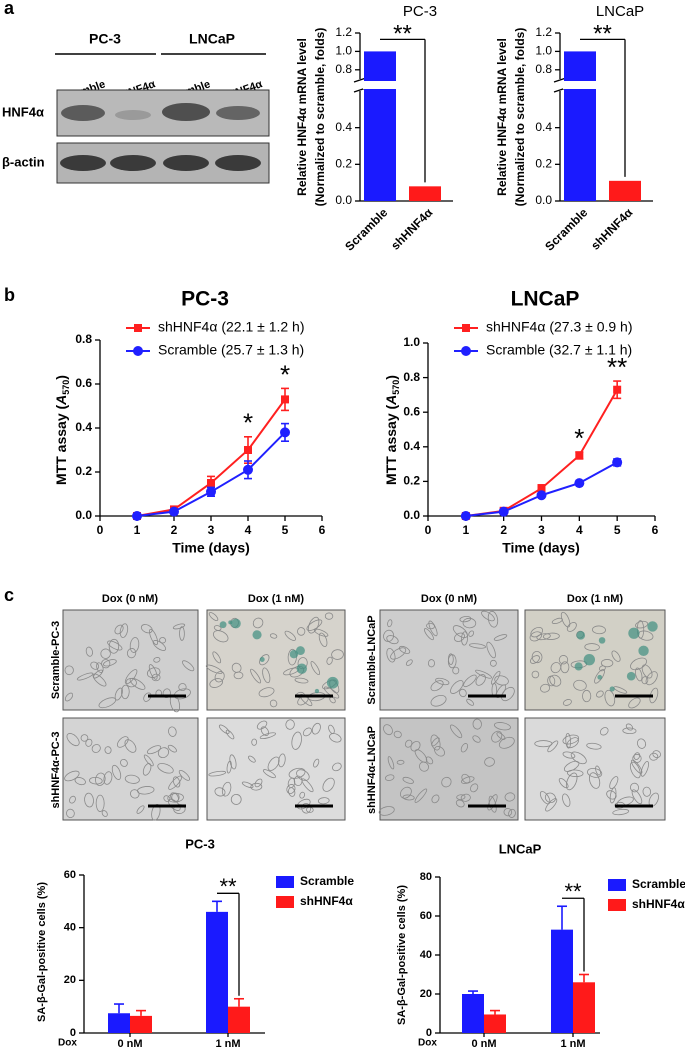  I want to click on y-tick-label: 0.2, so click(543, 164).